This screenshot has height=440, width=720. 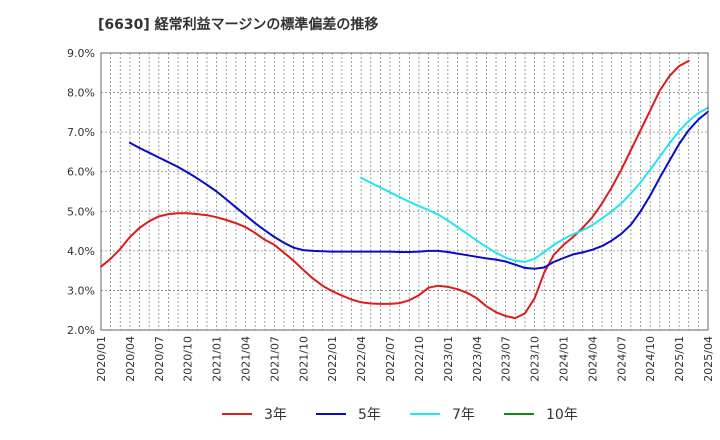 I want to click on x-tick-label: 2022/07, so click(x=390, y=359).